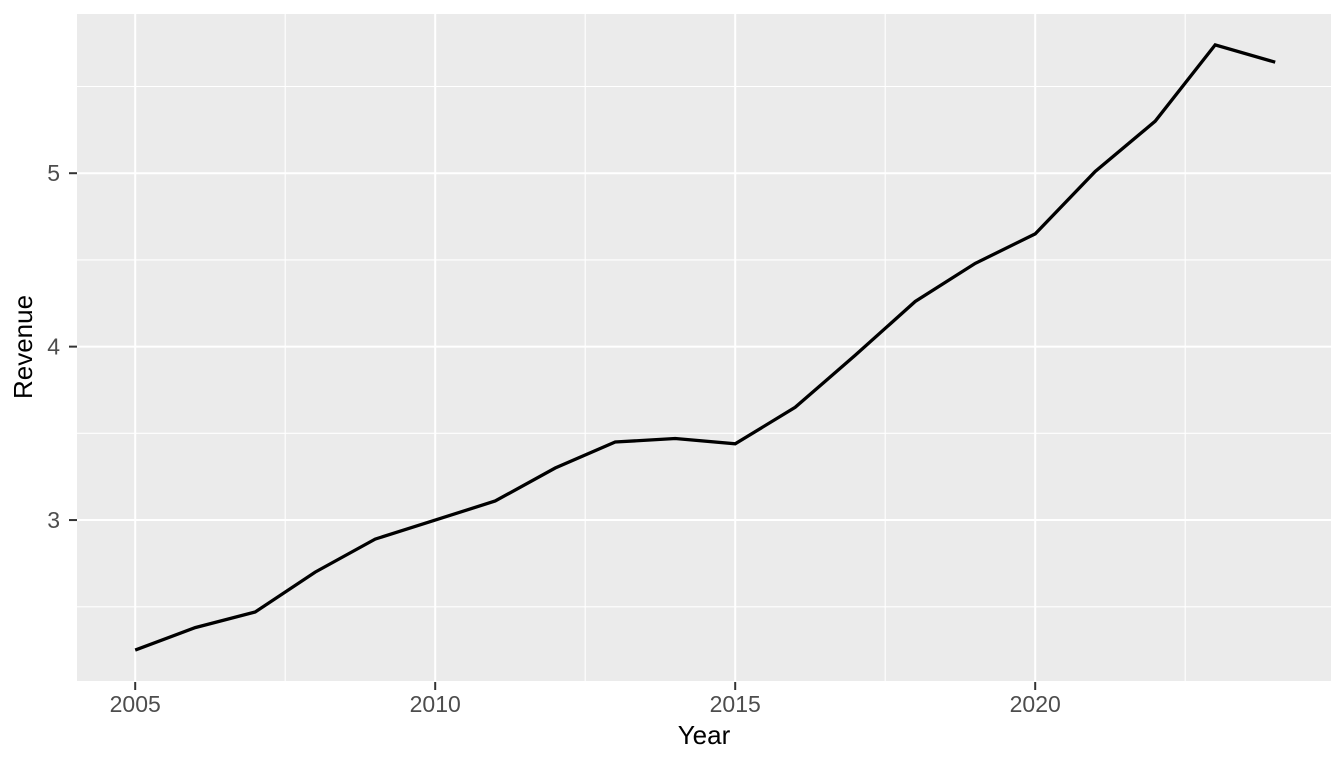 This screenshot has width=1344, height=768. Describe the element at coordinates (704, 735) in the screenshot. I see `x-axis-title: Year` at that location.